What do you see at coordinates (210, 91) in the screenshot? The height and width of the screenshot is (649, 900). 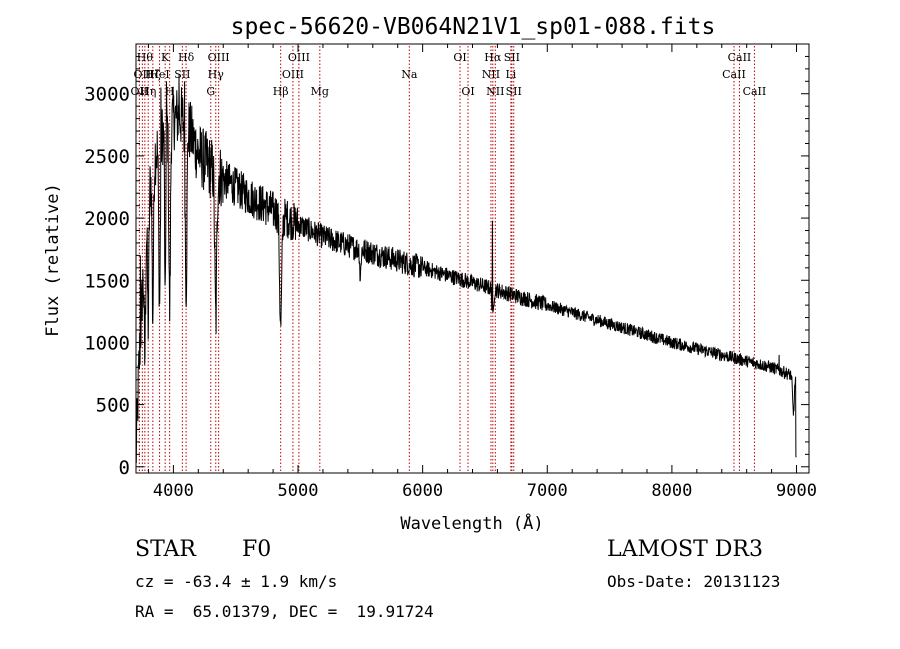 I see `line-marker-label: G` at bounding box center [210, 91].